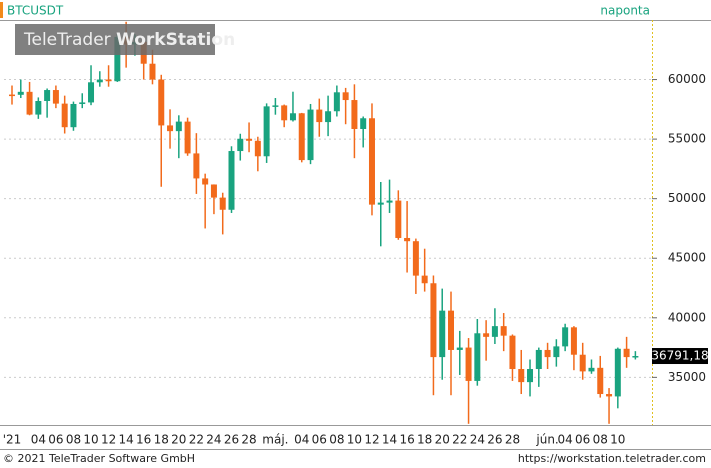 This screenshot has width=711, height=468. What do you see at coordinates (612, 458) in the screenshot?
I see `url: https://workstation.teletrader.com` at bounding box center [612, 458].